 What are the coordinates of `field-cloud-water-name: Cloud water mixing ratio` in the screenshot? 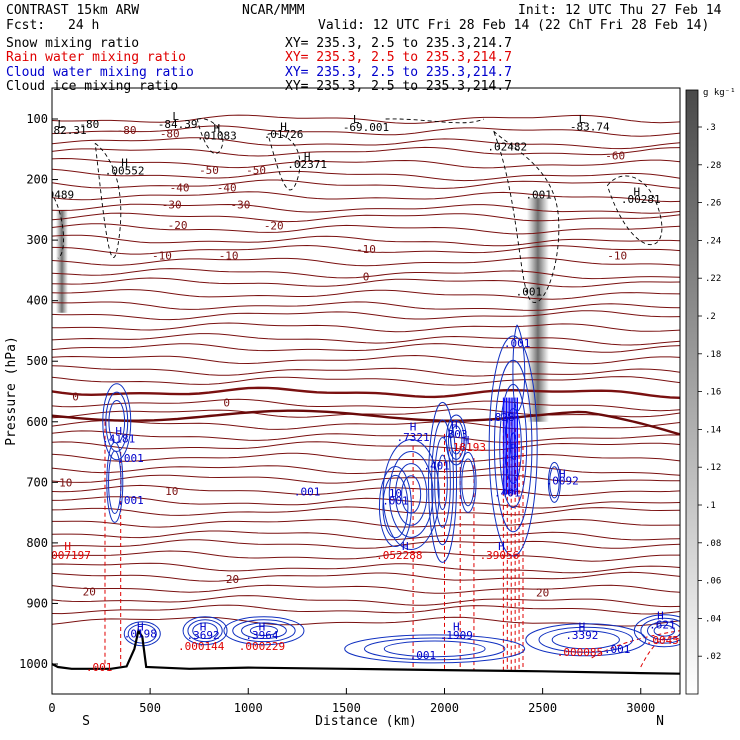 It's located at (100, 72).